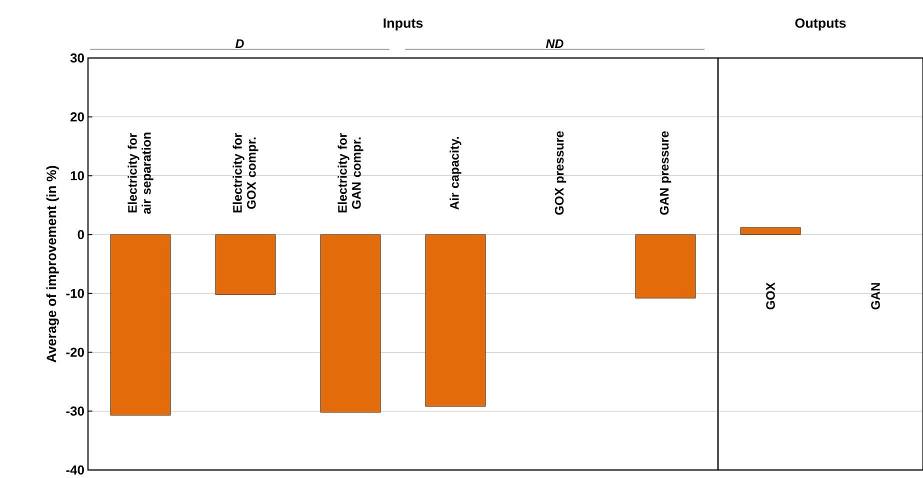 This screenshot has height=478, width=923. I want to click on y-tick-label: 10, so click(77, 175).